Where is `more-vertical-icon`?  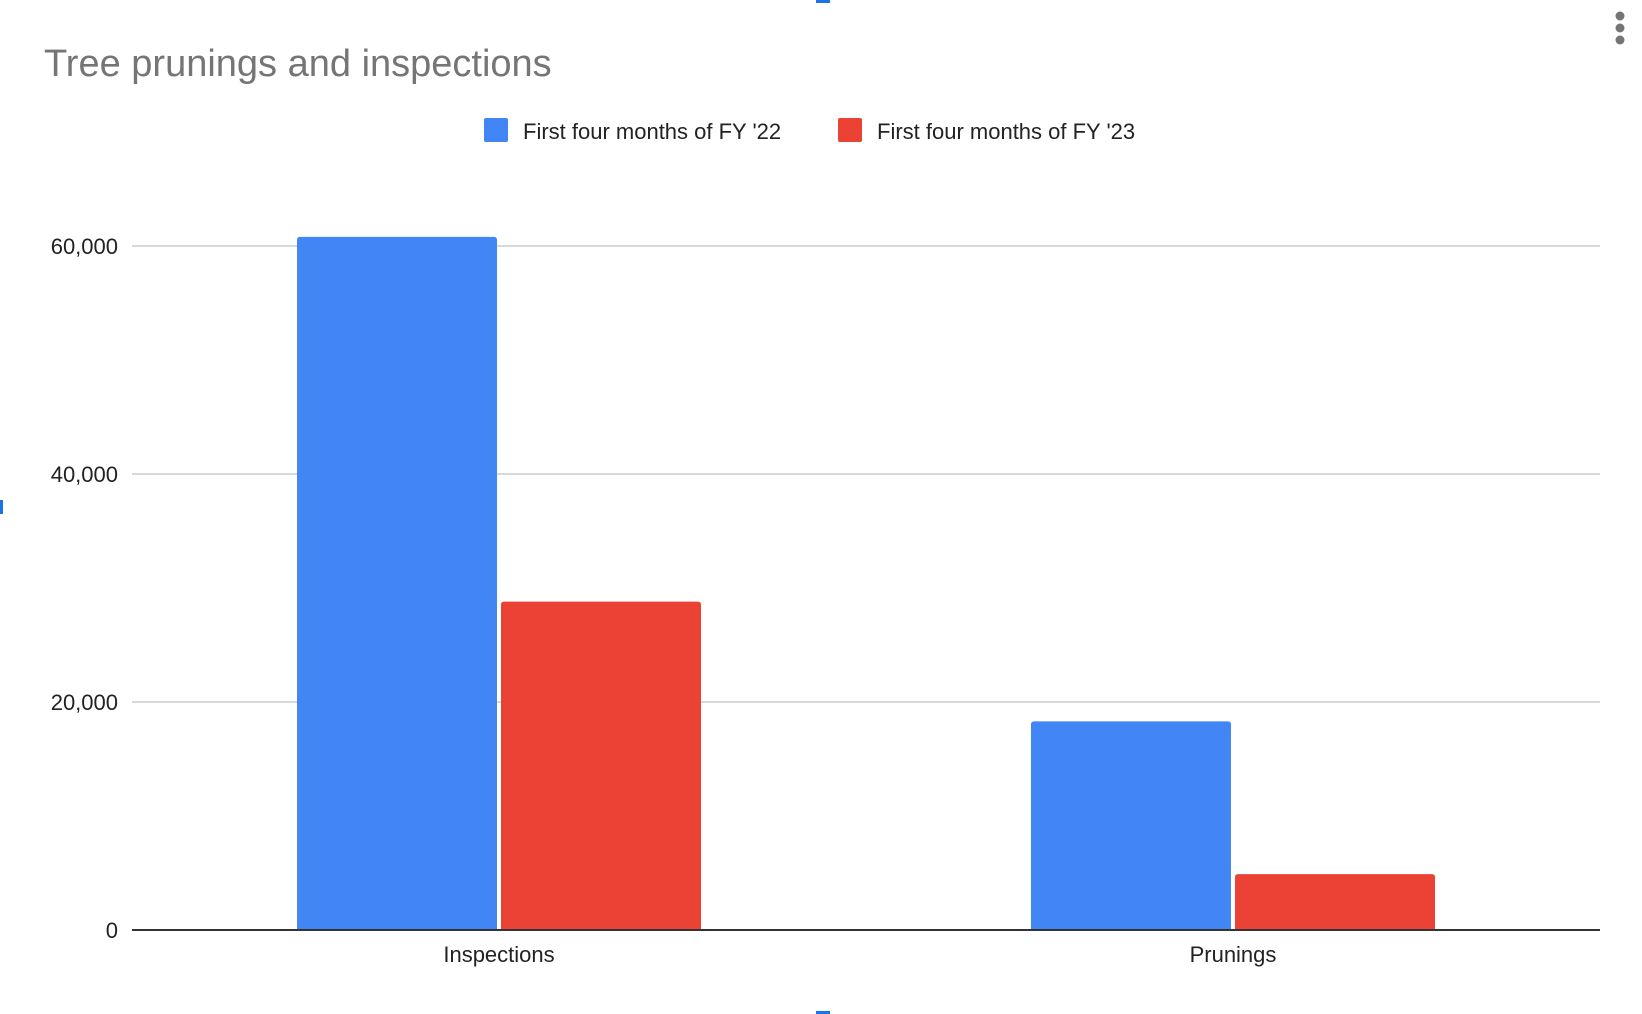
more-vertical-icon is located at coordinates (1620, 28).